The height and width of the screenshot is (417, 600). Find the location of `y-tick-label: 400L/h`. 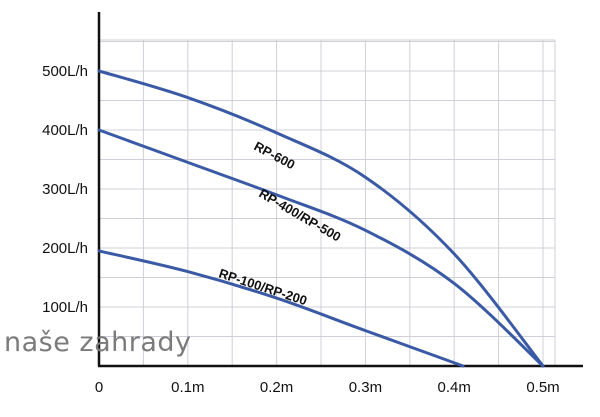

y-tick-label: 400L/h is located at coordinates (65, 130).